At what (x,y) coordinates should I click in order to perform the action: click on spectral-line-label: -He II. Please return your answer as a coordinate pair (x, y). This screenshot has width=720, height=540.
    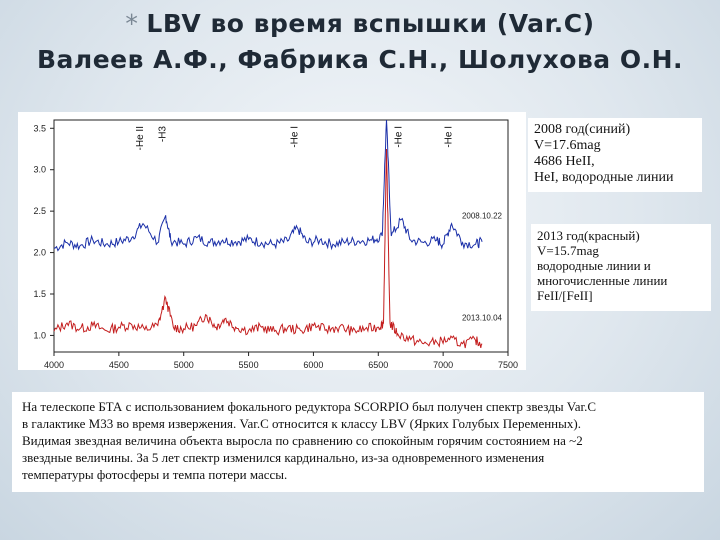
    Looking at the image, I should click on (140, 138).